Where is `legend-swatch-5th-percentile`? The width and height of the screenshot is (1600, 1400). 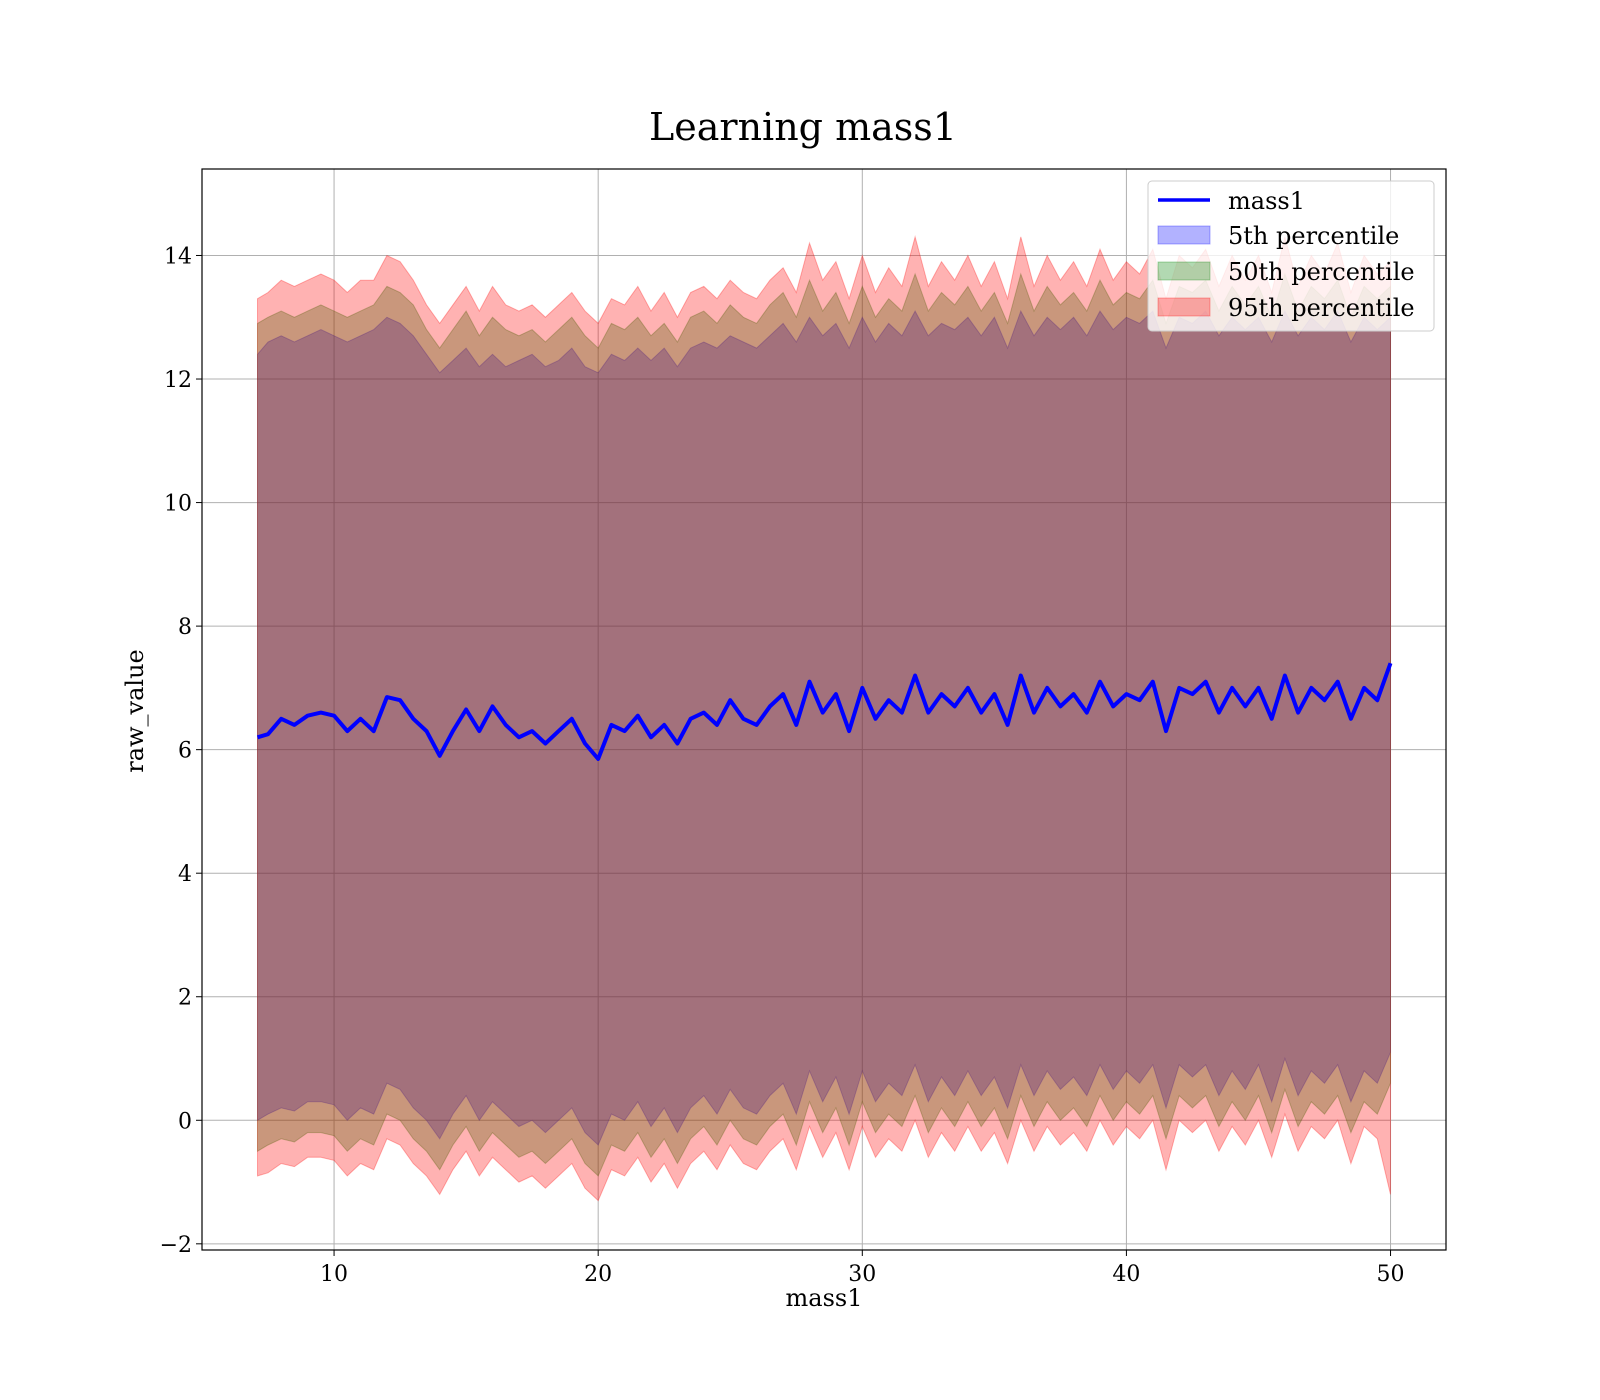
legend-swatch-5th-percentile is located at coordinates (1184, 235).